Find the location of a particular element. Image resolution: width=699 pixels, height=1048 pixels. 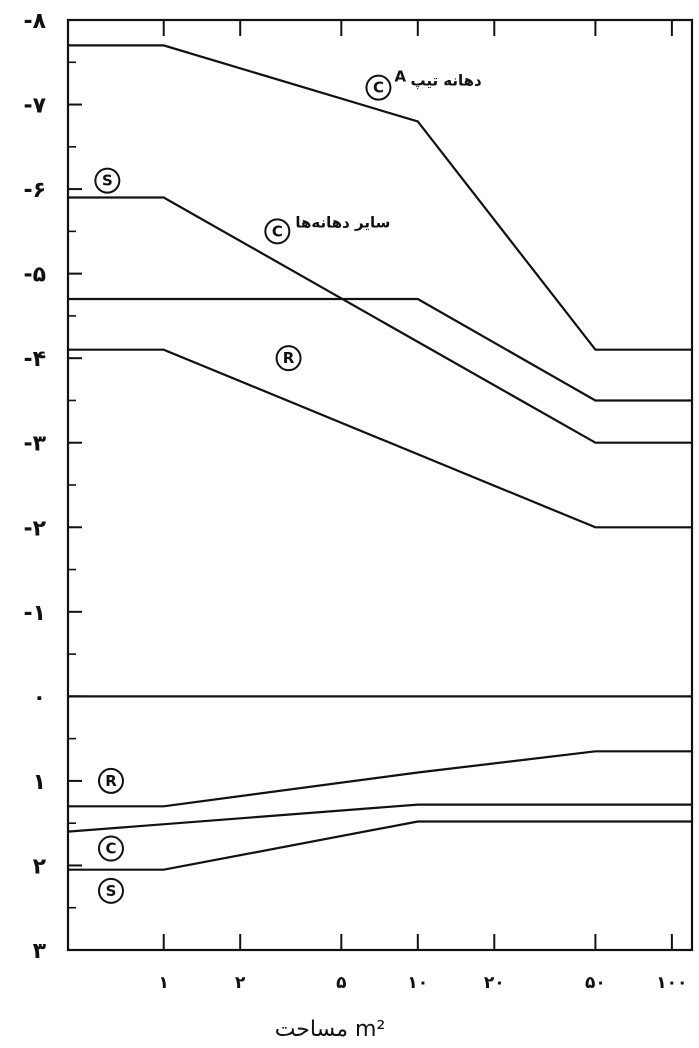

annotation-text: دهانه تیپ is located at coordinates (446, 81).